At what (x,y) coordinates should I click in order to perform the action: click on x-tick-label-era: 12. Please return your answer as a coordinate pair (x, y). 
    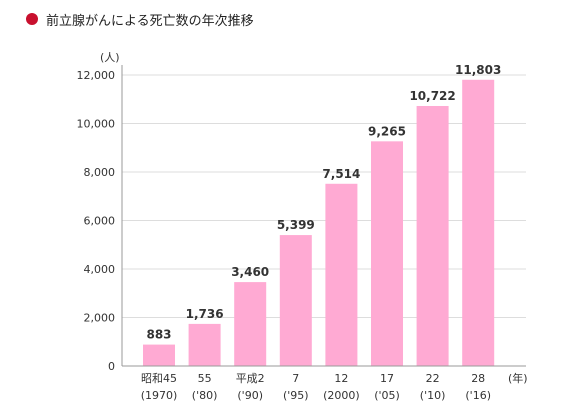
    Looking at the image, I should click on (341, 378).